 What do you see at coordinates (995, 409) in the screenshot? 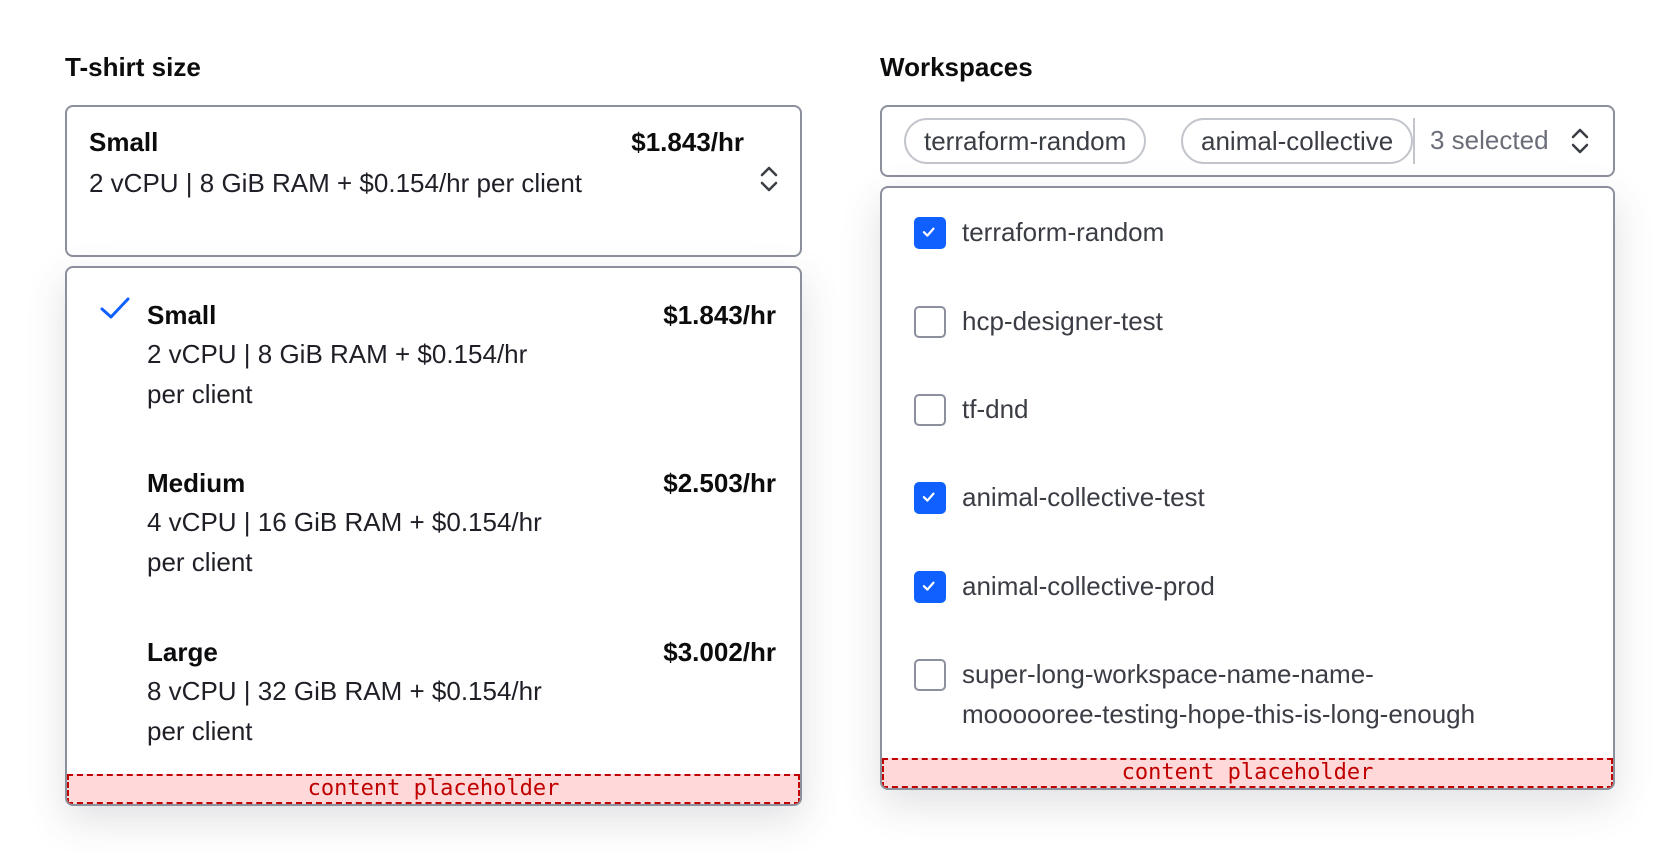
I see `workspace-name: tf-dnd` at bounding box center [995, 409].